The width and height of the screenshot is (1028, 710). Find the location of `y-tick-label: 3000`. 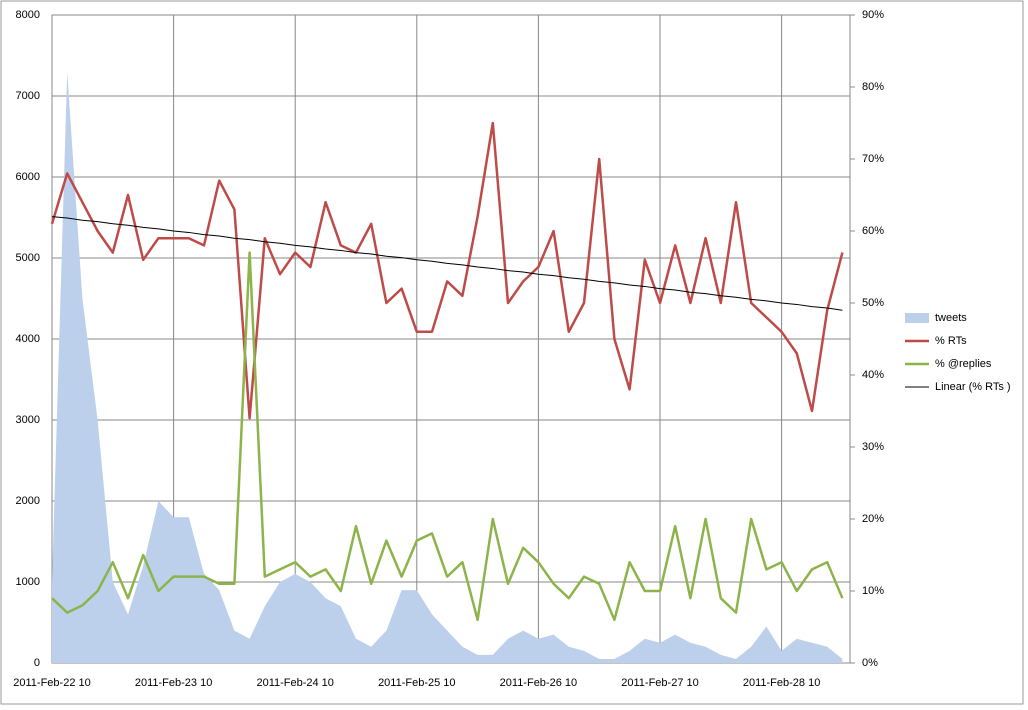

y-tick-label: 3000 is located at coordinates (28, 420).